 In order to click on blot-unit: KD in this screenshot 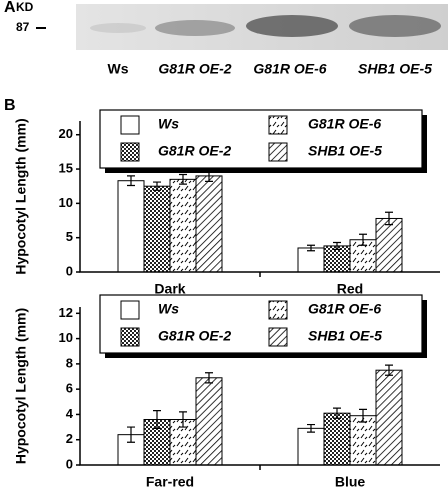, I will do `click(25, 7)`.